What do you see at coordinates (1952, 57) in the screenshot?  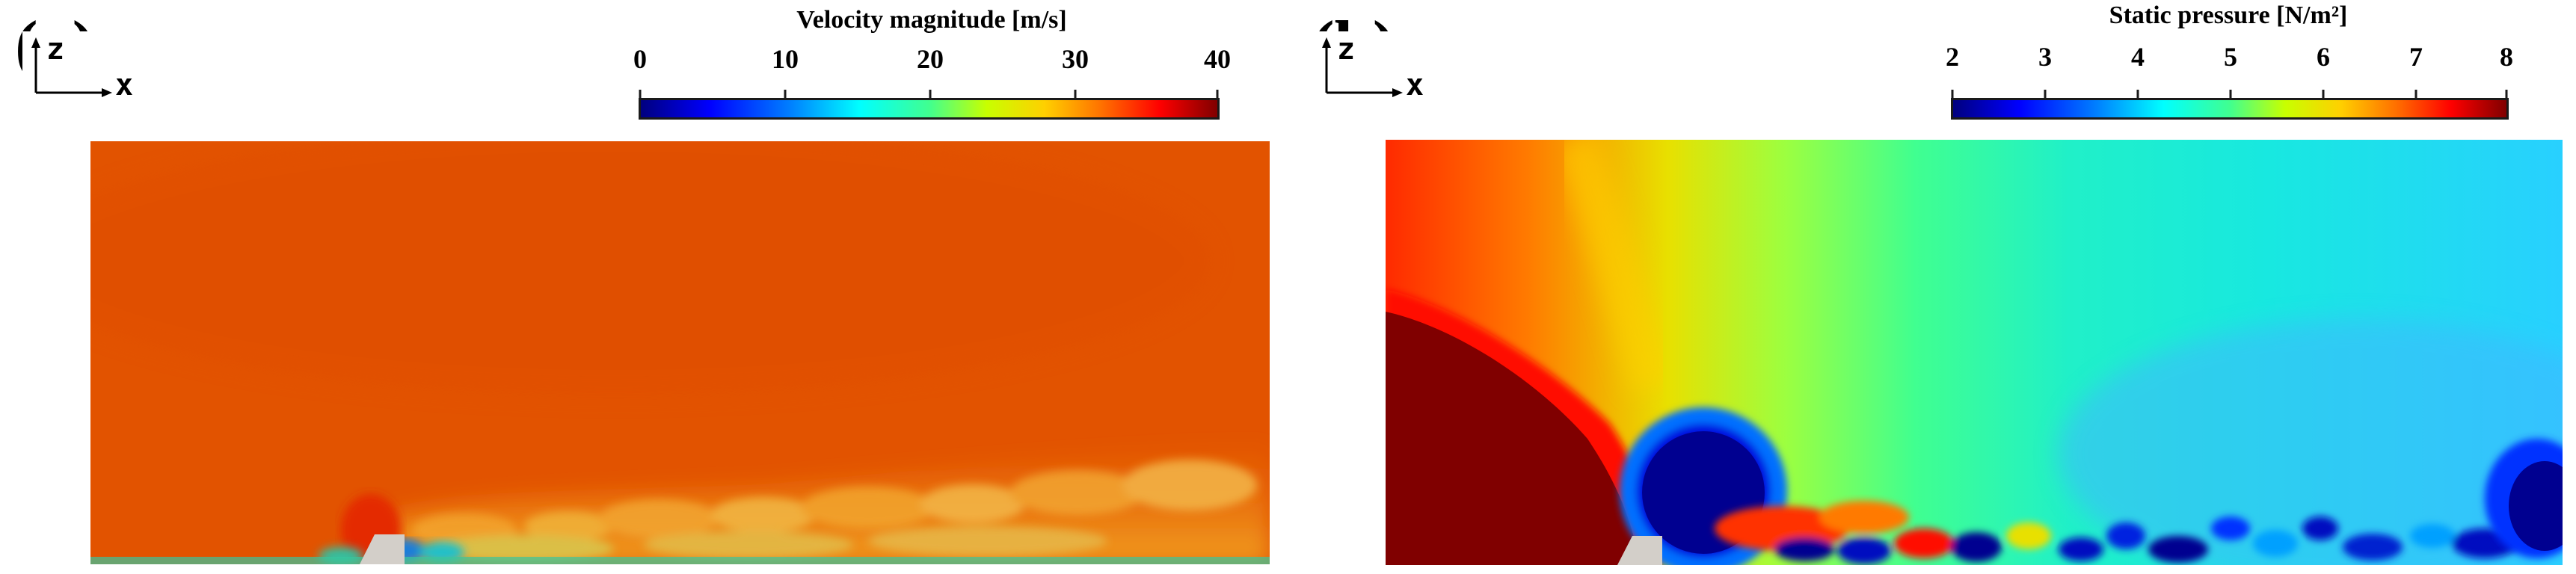 I see `pressure-colorbar-tick: 2` at bounding box center [1952, 57].